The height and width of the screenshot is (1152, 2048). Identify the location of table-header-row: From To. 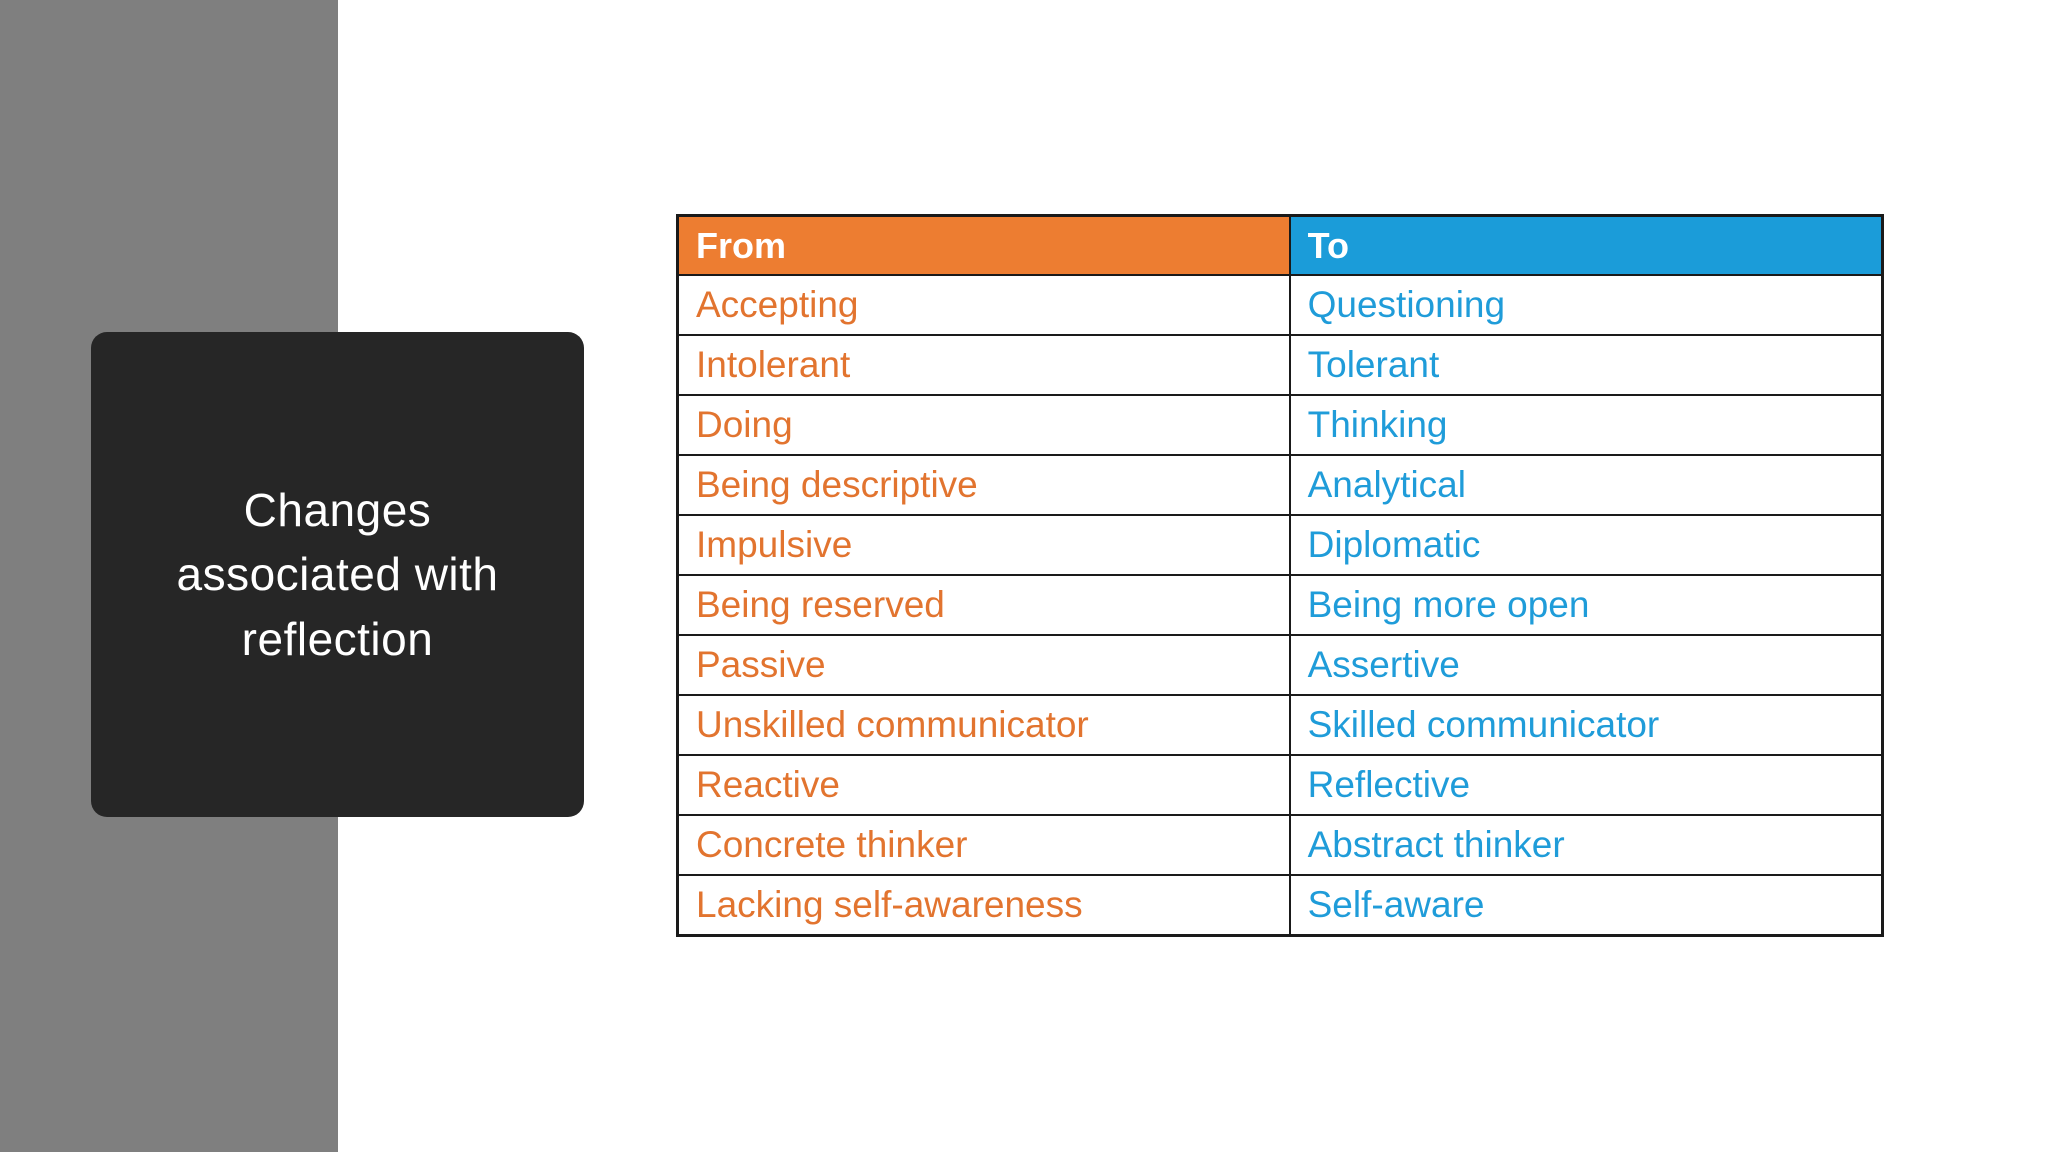
(1280, 245).